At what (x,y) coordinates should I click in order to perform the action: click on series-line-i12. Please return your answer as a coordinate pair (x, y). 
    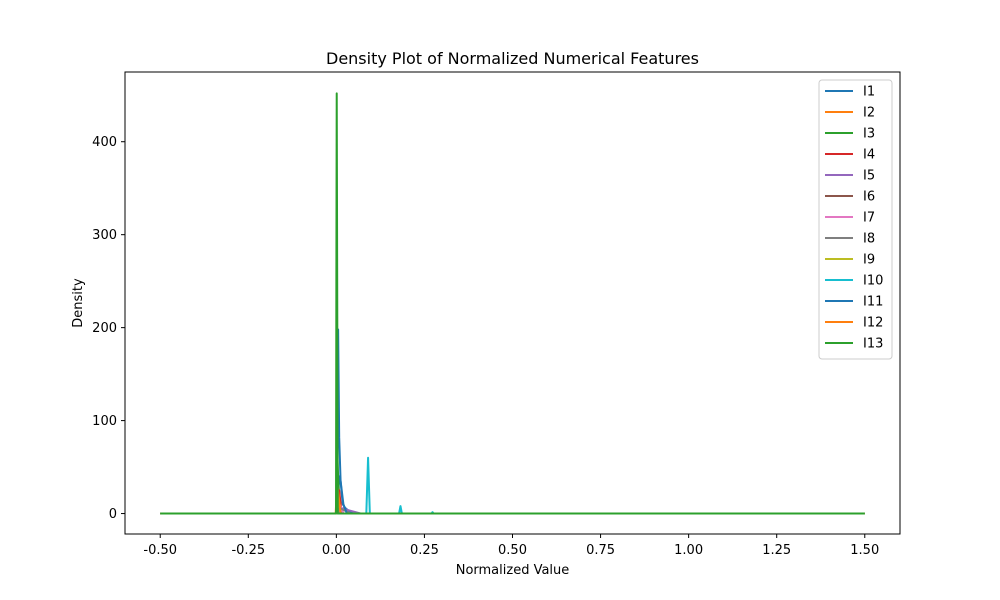
    Looking at the image, I should click on (512, 499).